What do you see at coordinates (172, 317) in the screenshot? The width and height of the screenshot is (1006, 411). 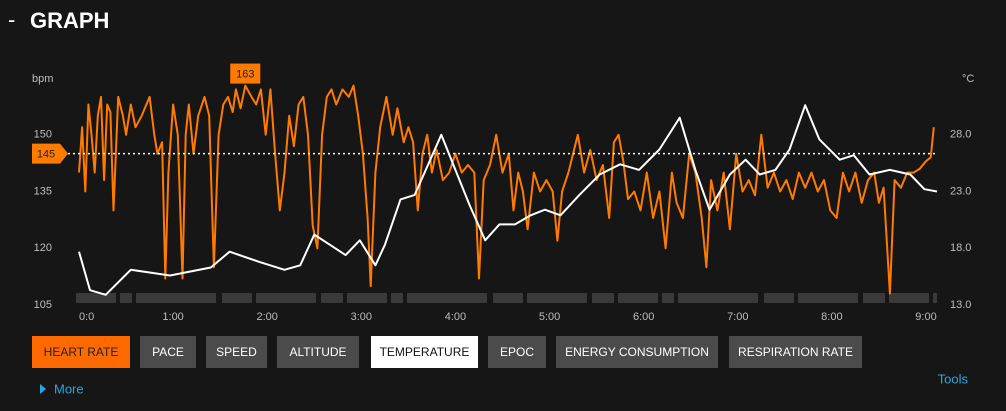 I see `x-tick-label: 1:00` at bounding box center [172, 317].